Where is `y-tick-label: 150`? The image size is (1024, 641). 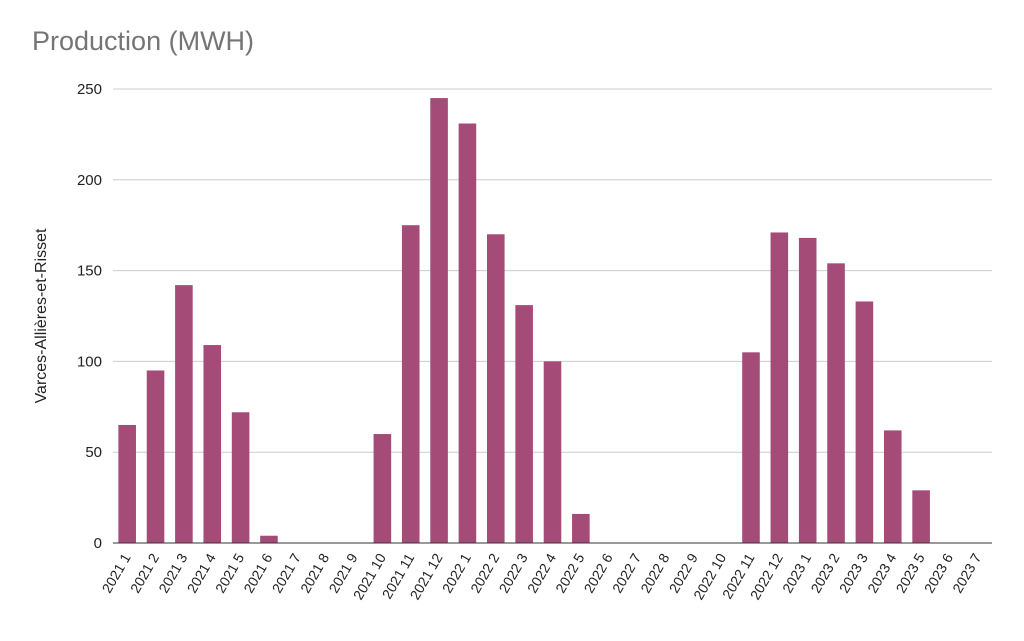 y-tick-label: 150 is located at coordinates (89, 271).